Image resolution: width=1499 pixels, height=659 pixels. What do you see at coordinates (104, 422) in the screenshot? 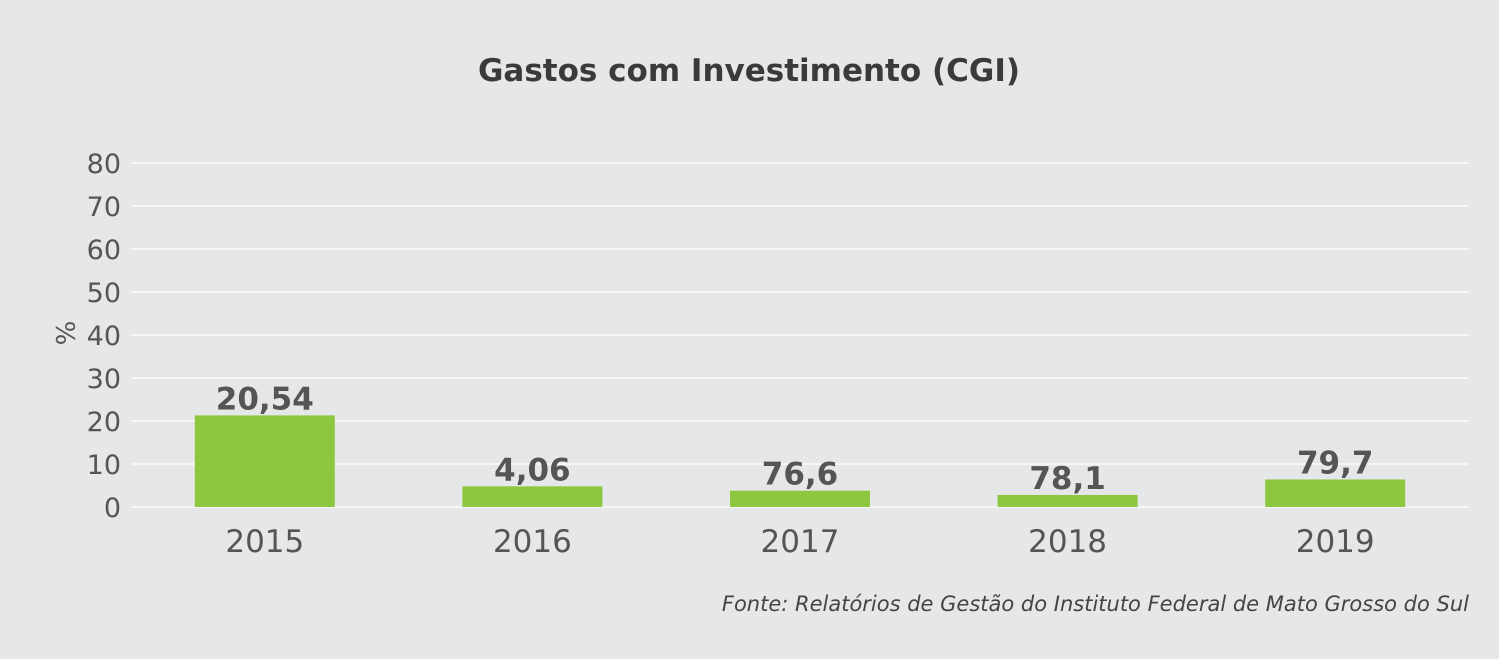
I see `y-tick-label: 20` at bounding box center [104, 422].